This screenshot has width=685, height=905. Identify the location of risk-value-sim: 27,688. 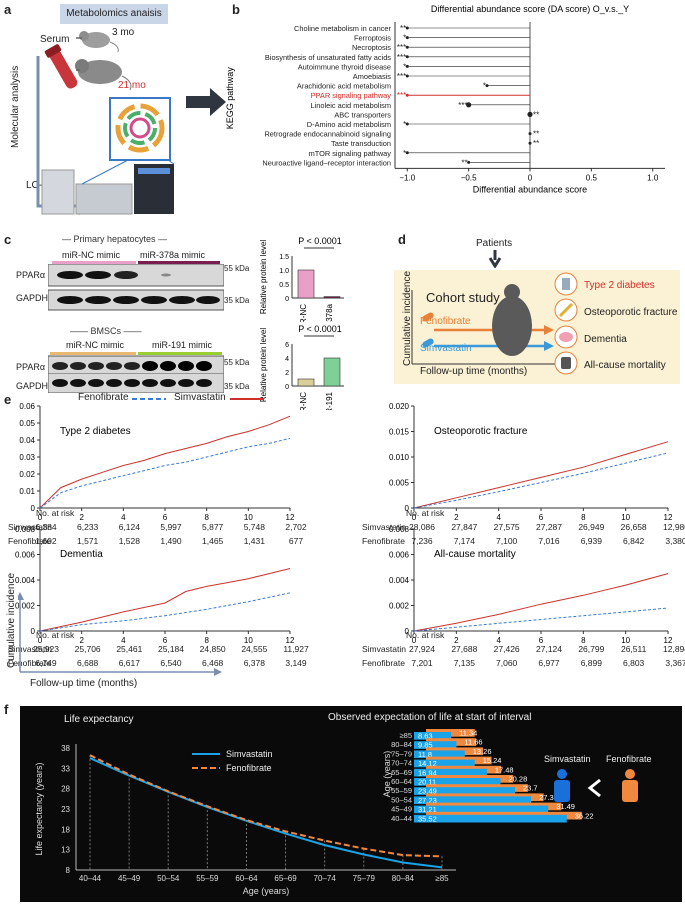
(464, 649).